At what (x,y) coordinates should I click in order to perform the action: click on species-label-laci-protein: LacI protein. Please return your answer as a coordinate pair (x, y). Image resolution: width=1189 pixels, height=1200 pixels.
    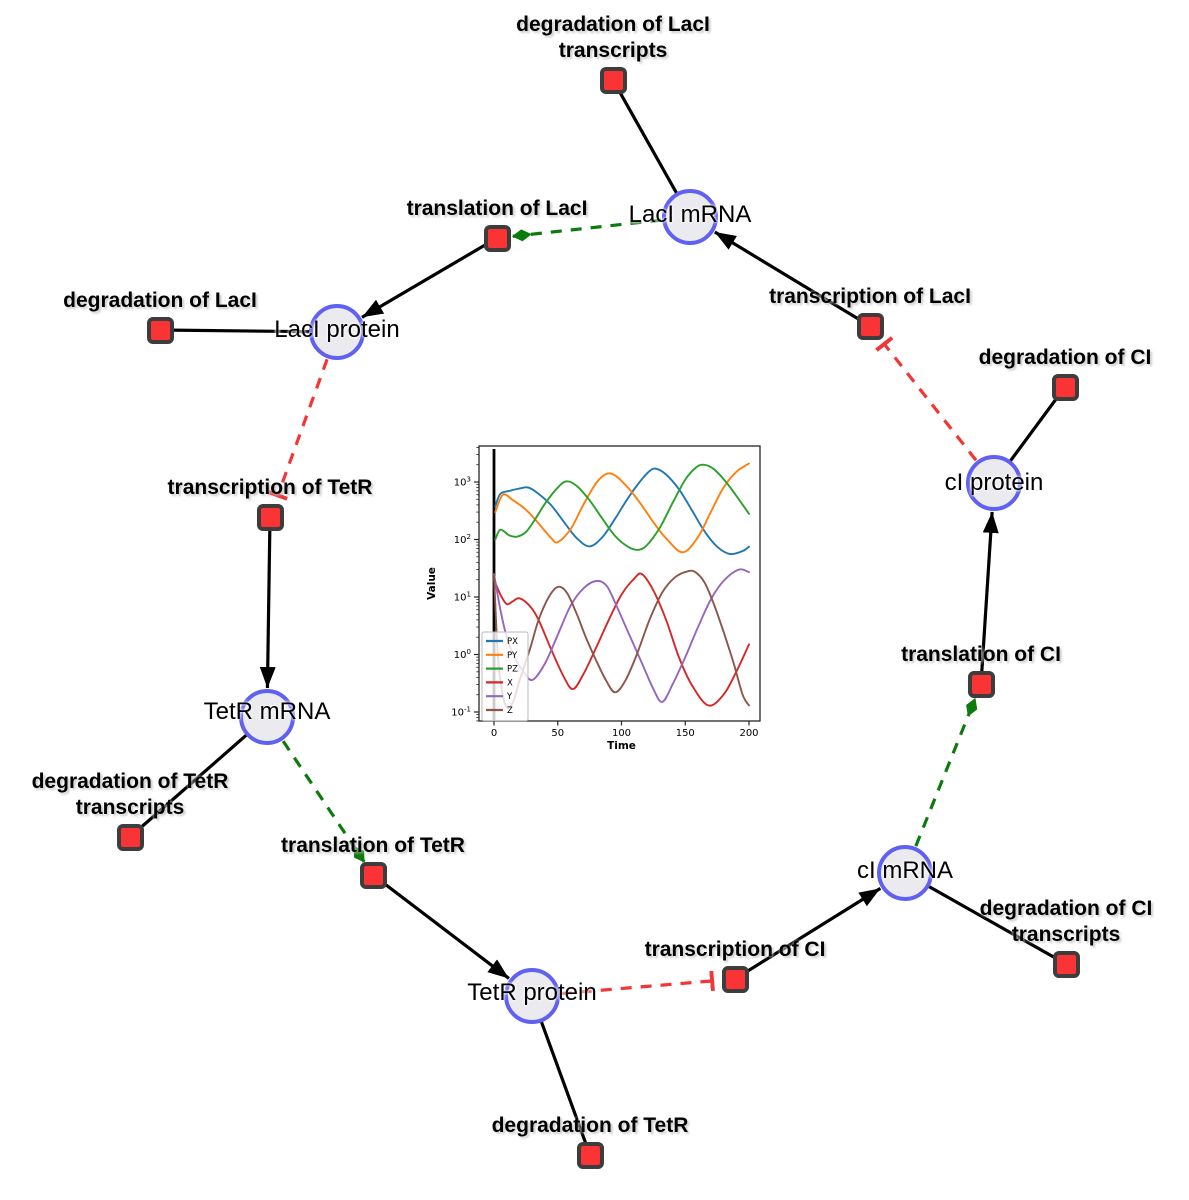
    Looking at the image, I should click on (337, 329).